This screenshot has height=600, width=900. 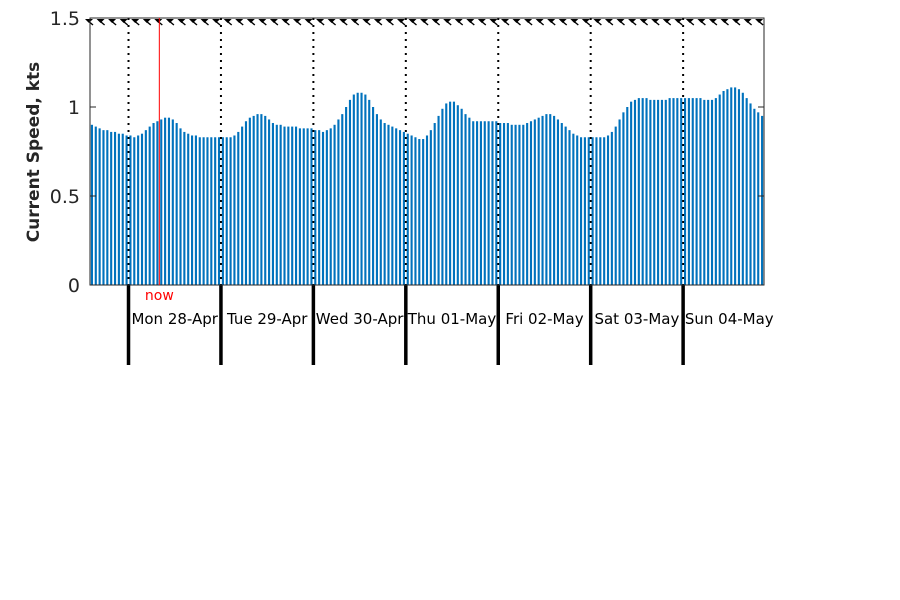 I want to click on now-label: now, so click(x=159, y=296).